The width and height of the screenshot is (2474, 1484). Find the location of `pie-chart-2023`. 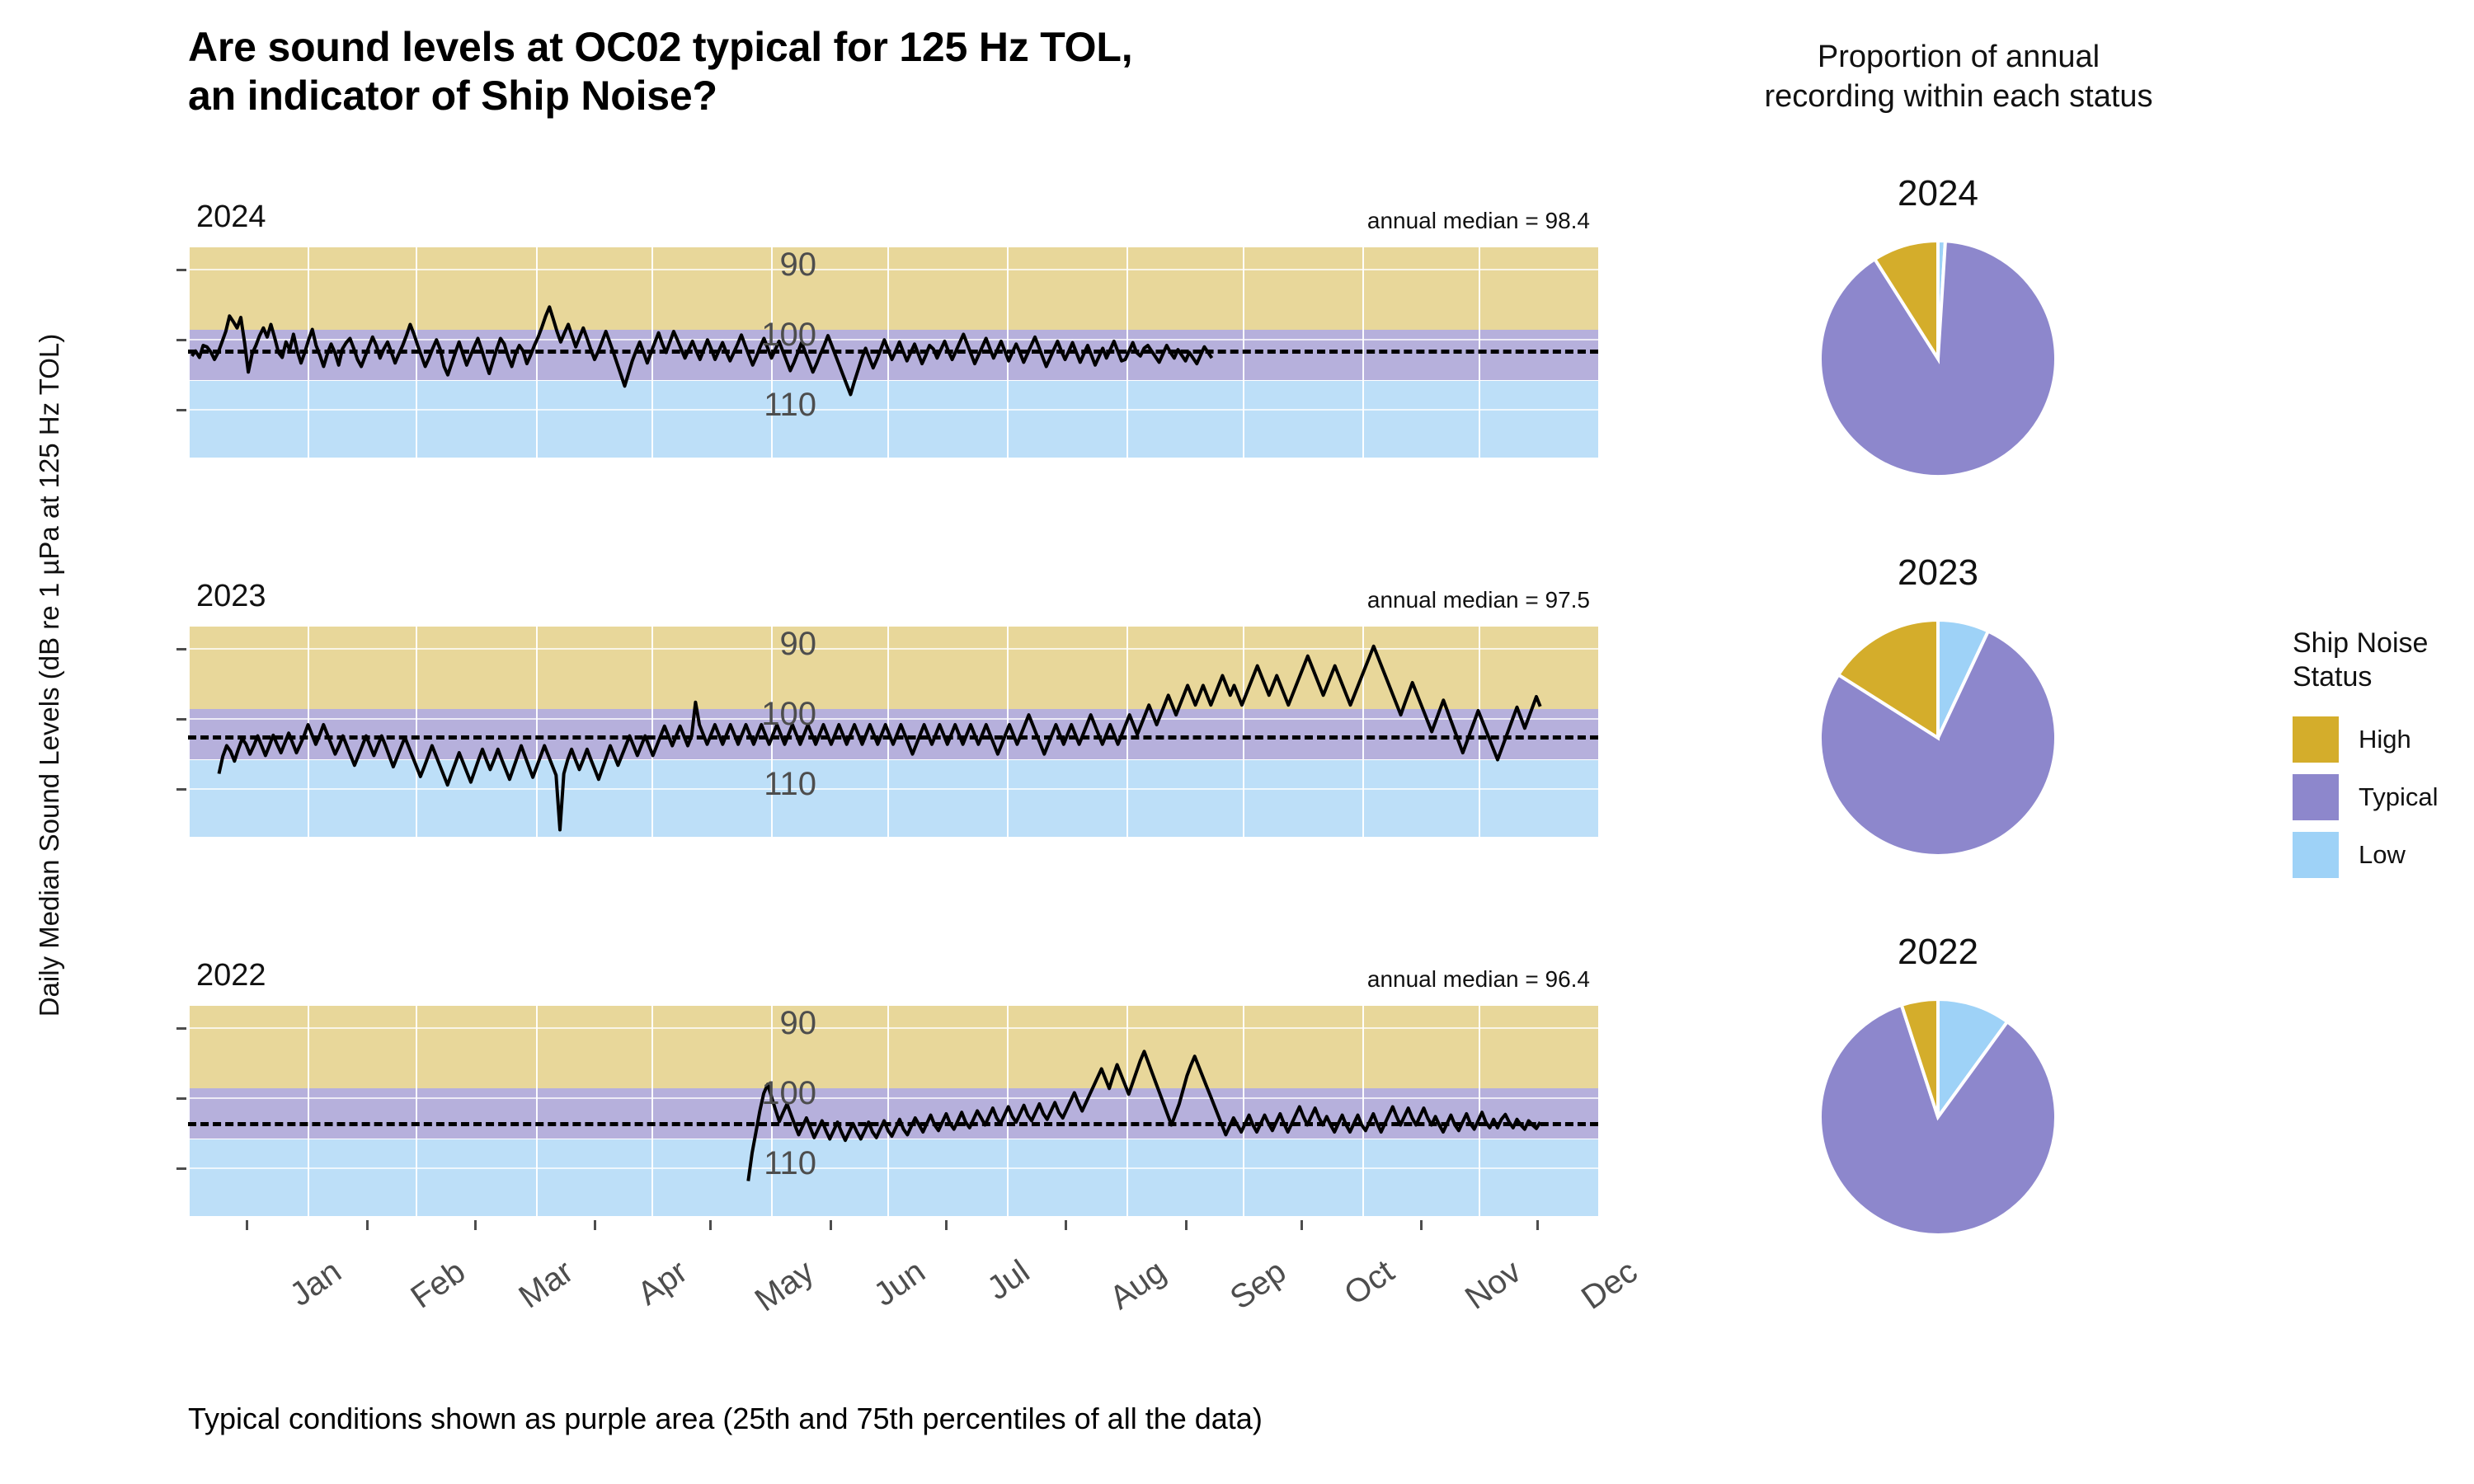

pie-chart-2023 is located at coordinates (1938, 737).